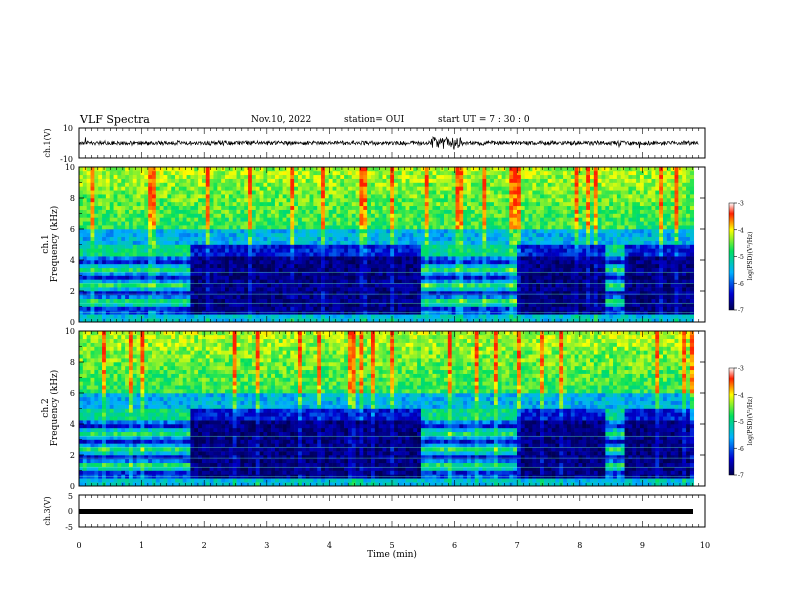  I want to click on ytick-label-yt2-1: 2, so click(72, 455).